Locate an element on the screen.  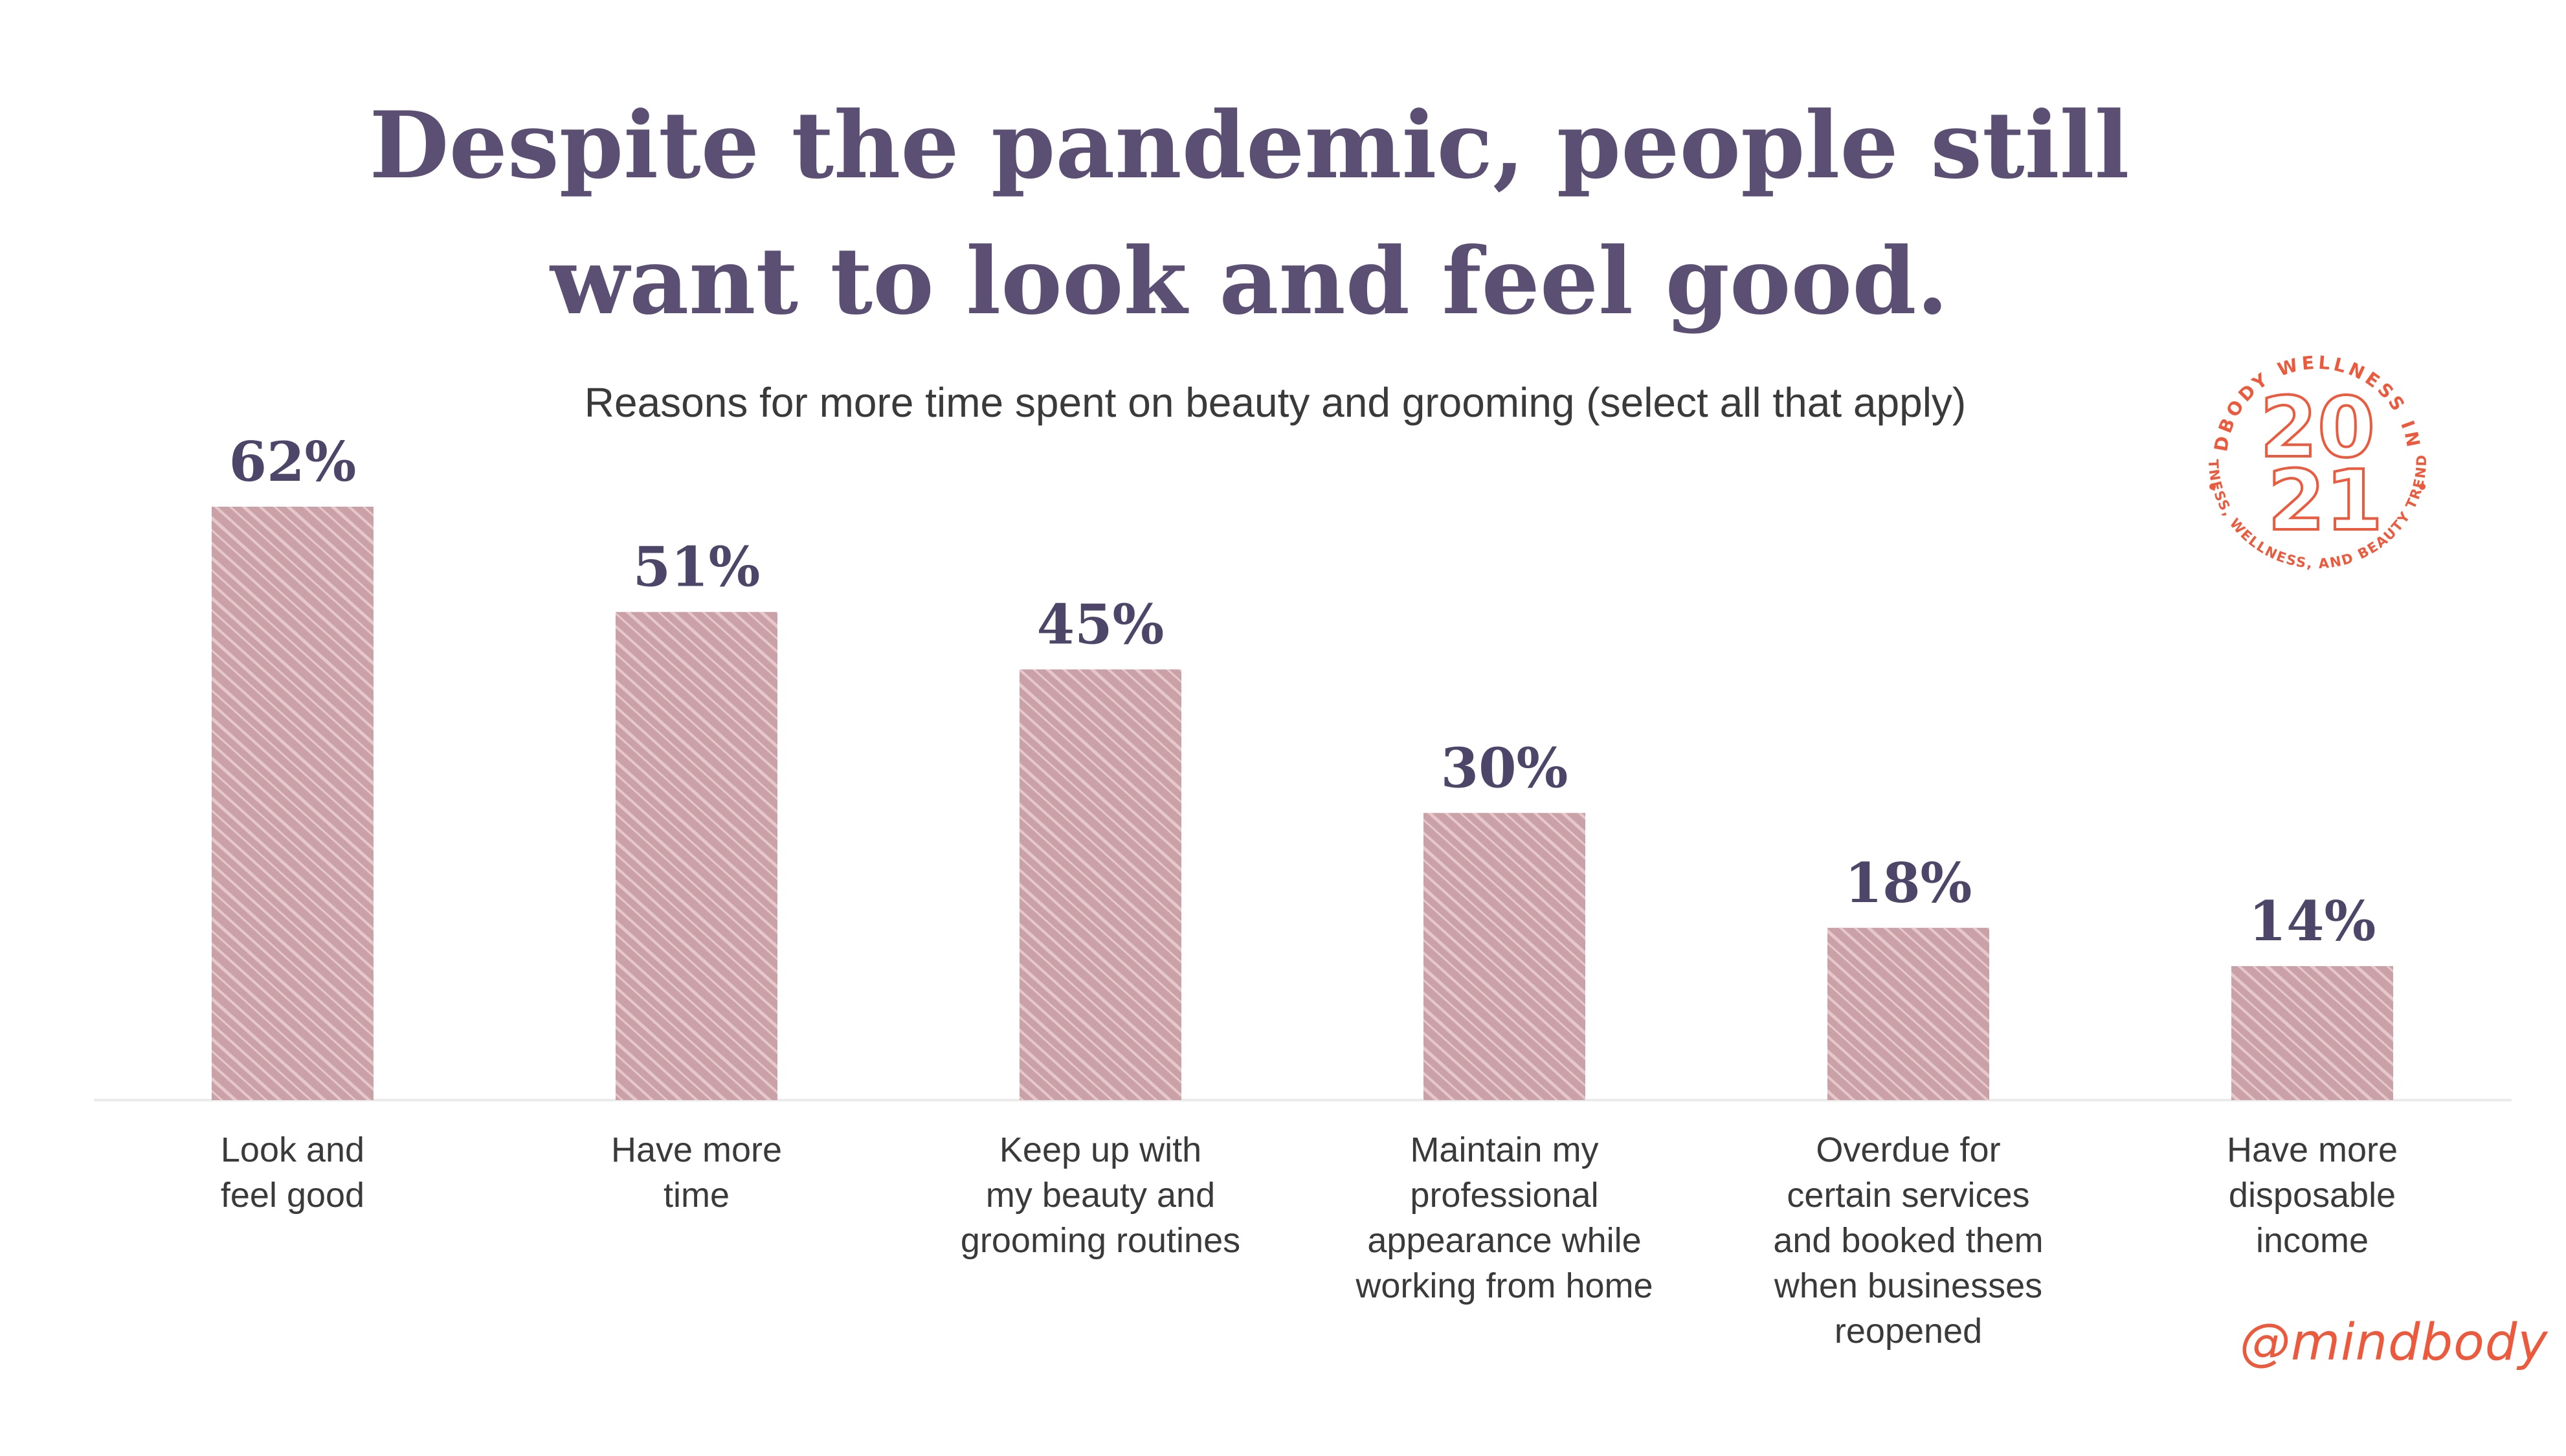
bar-value-label: 51% is located at coordinates (697, 567).